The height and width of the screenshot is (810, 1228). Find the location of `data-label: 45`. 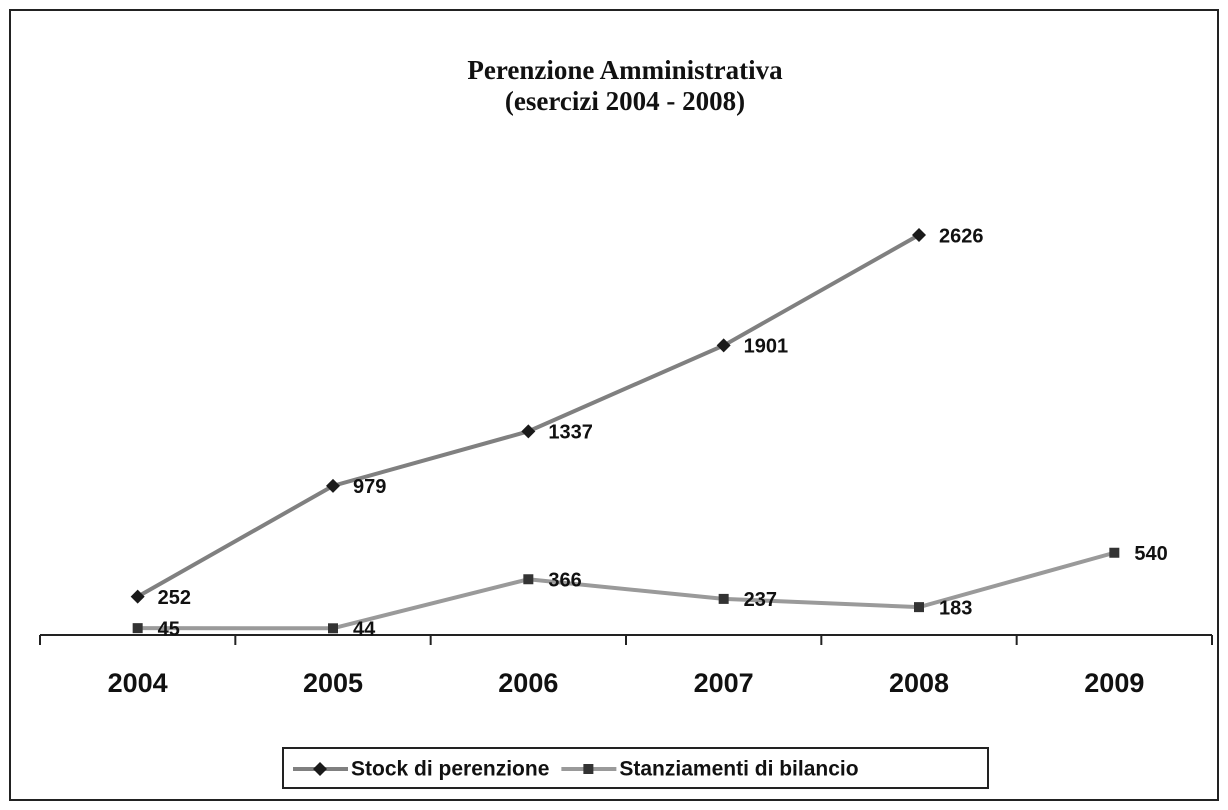

data-label: 45 is located at coordinates (169, 629).